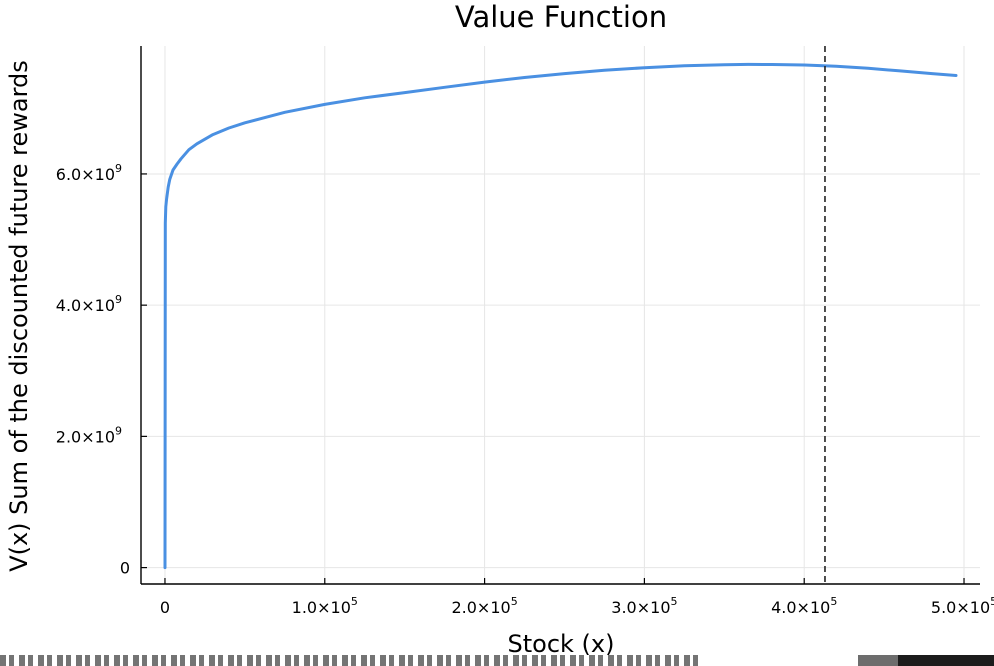  What do you see at coordinates (804, 606) in the screenshot?
I see `x-tick-label: 4.0×10⁵` at bounding box center [804, 606].